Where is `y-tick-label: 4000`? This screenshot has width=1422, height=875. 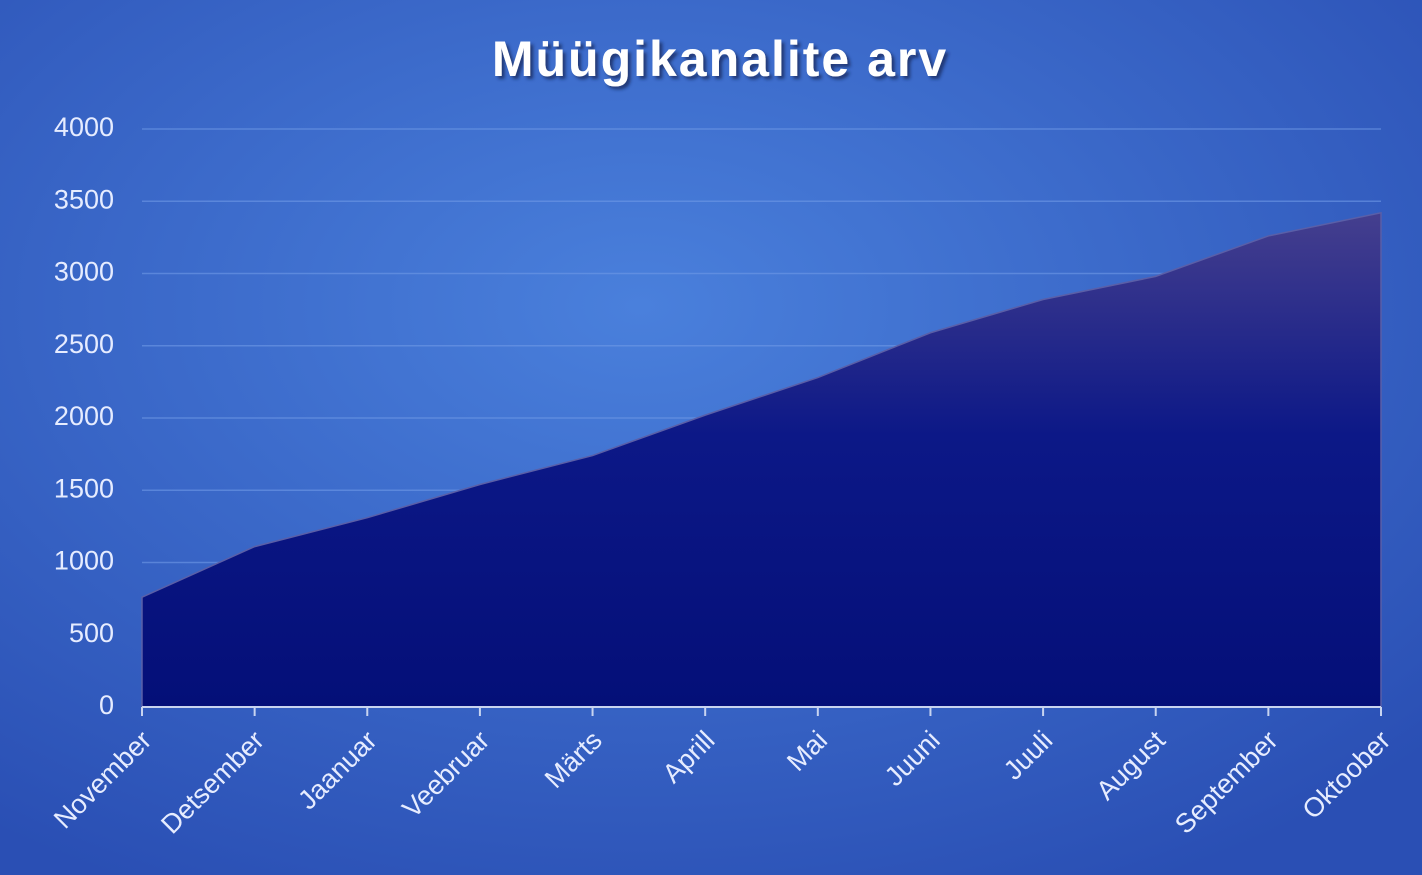
y-tick-label: 4000 is located at coordinates (84, 127).